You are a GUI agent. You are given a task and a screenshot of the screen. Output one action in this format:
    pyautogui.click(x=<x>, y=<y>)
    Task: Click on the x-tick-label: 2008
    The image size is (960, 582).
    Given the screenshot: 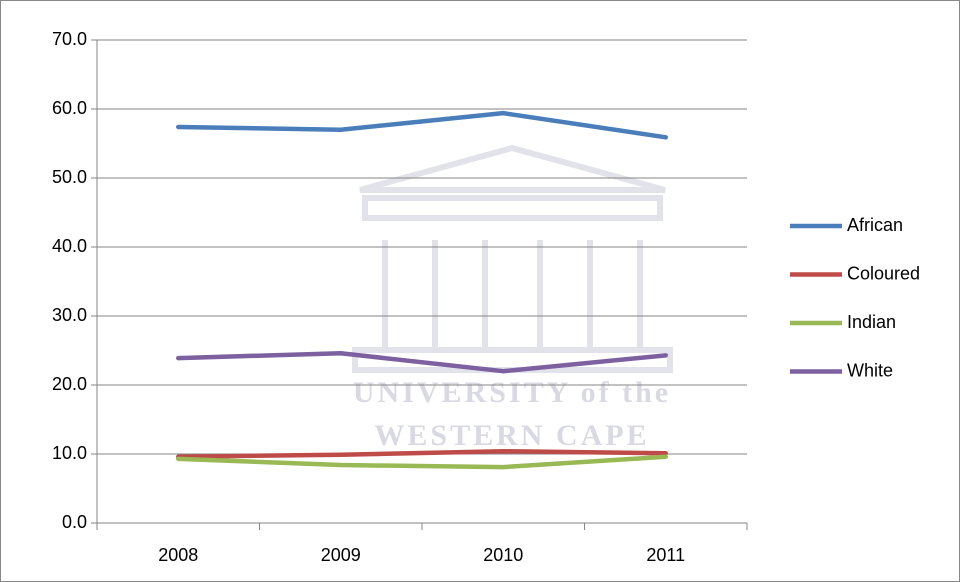 What is the action you would take?
    pyautogui.click(x=178, y=555)
    